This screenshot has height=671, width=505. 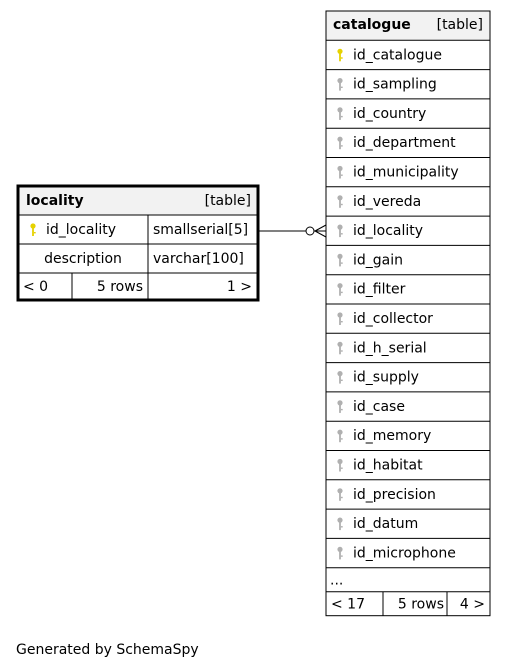 What do you see at coordinates (389, 114) in the screenshot?
I see `catalogue-column-name: id_country` at bounding box center [389, 114].